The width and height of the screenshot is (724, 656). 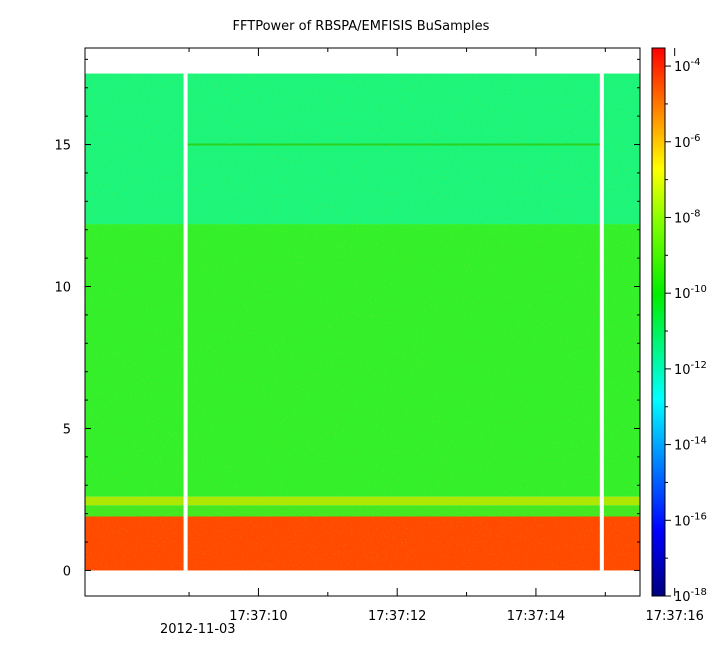 I want to click on colorbar-tick-label: 10⁻¹⁸, so click(x=690, y=596).